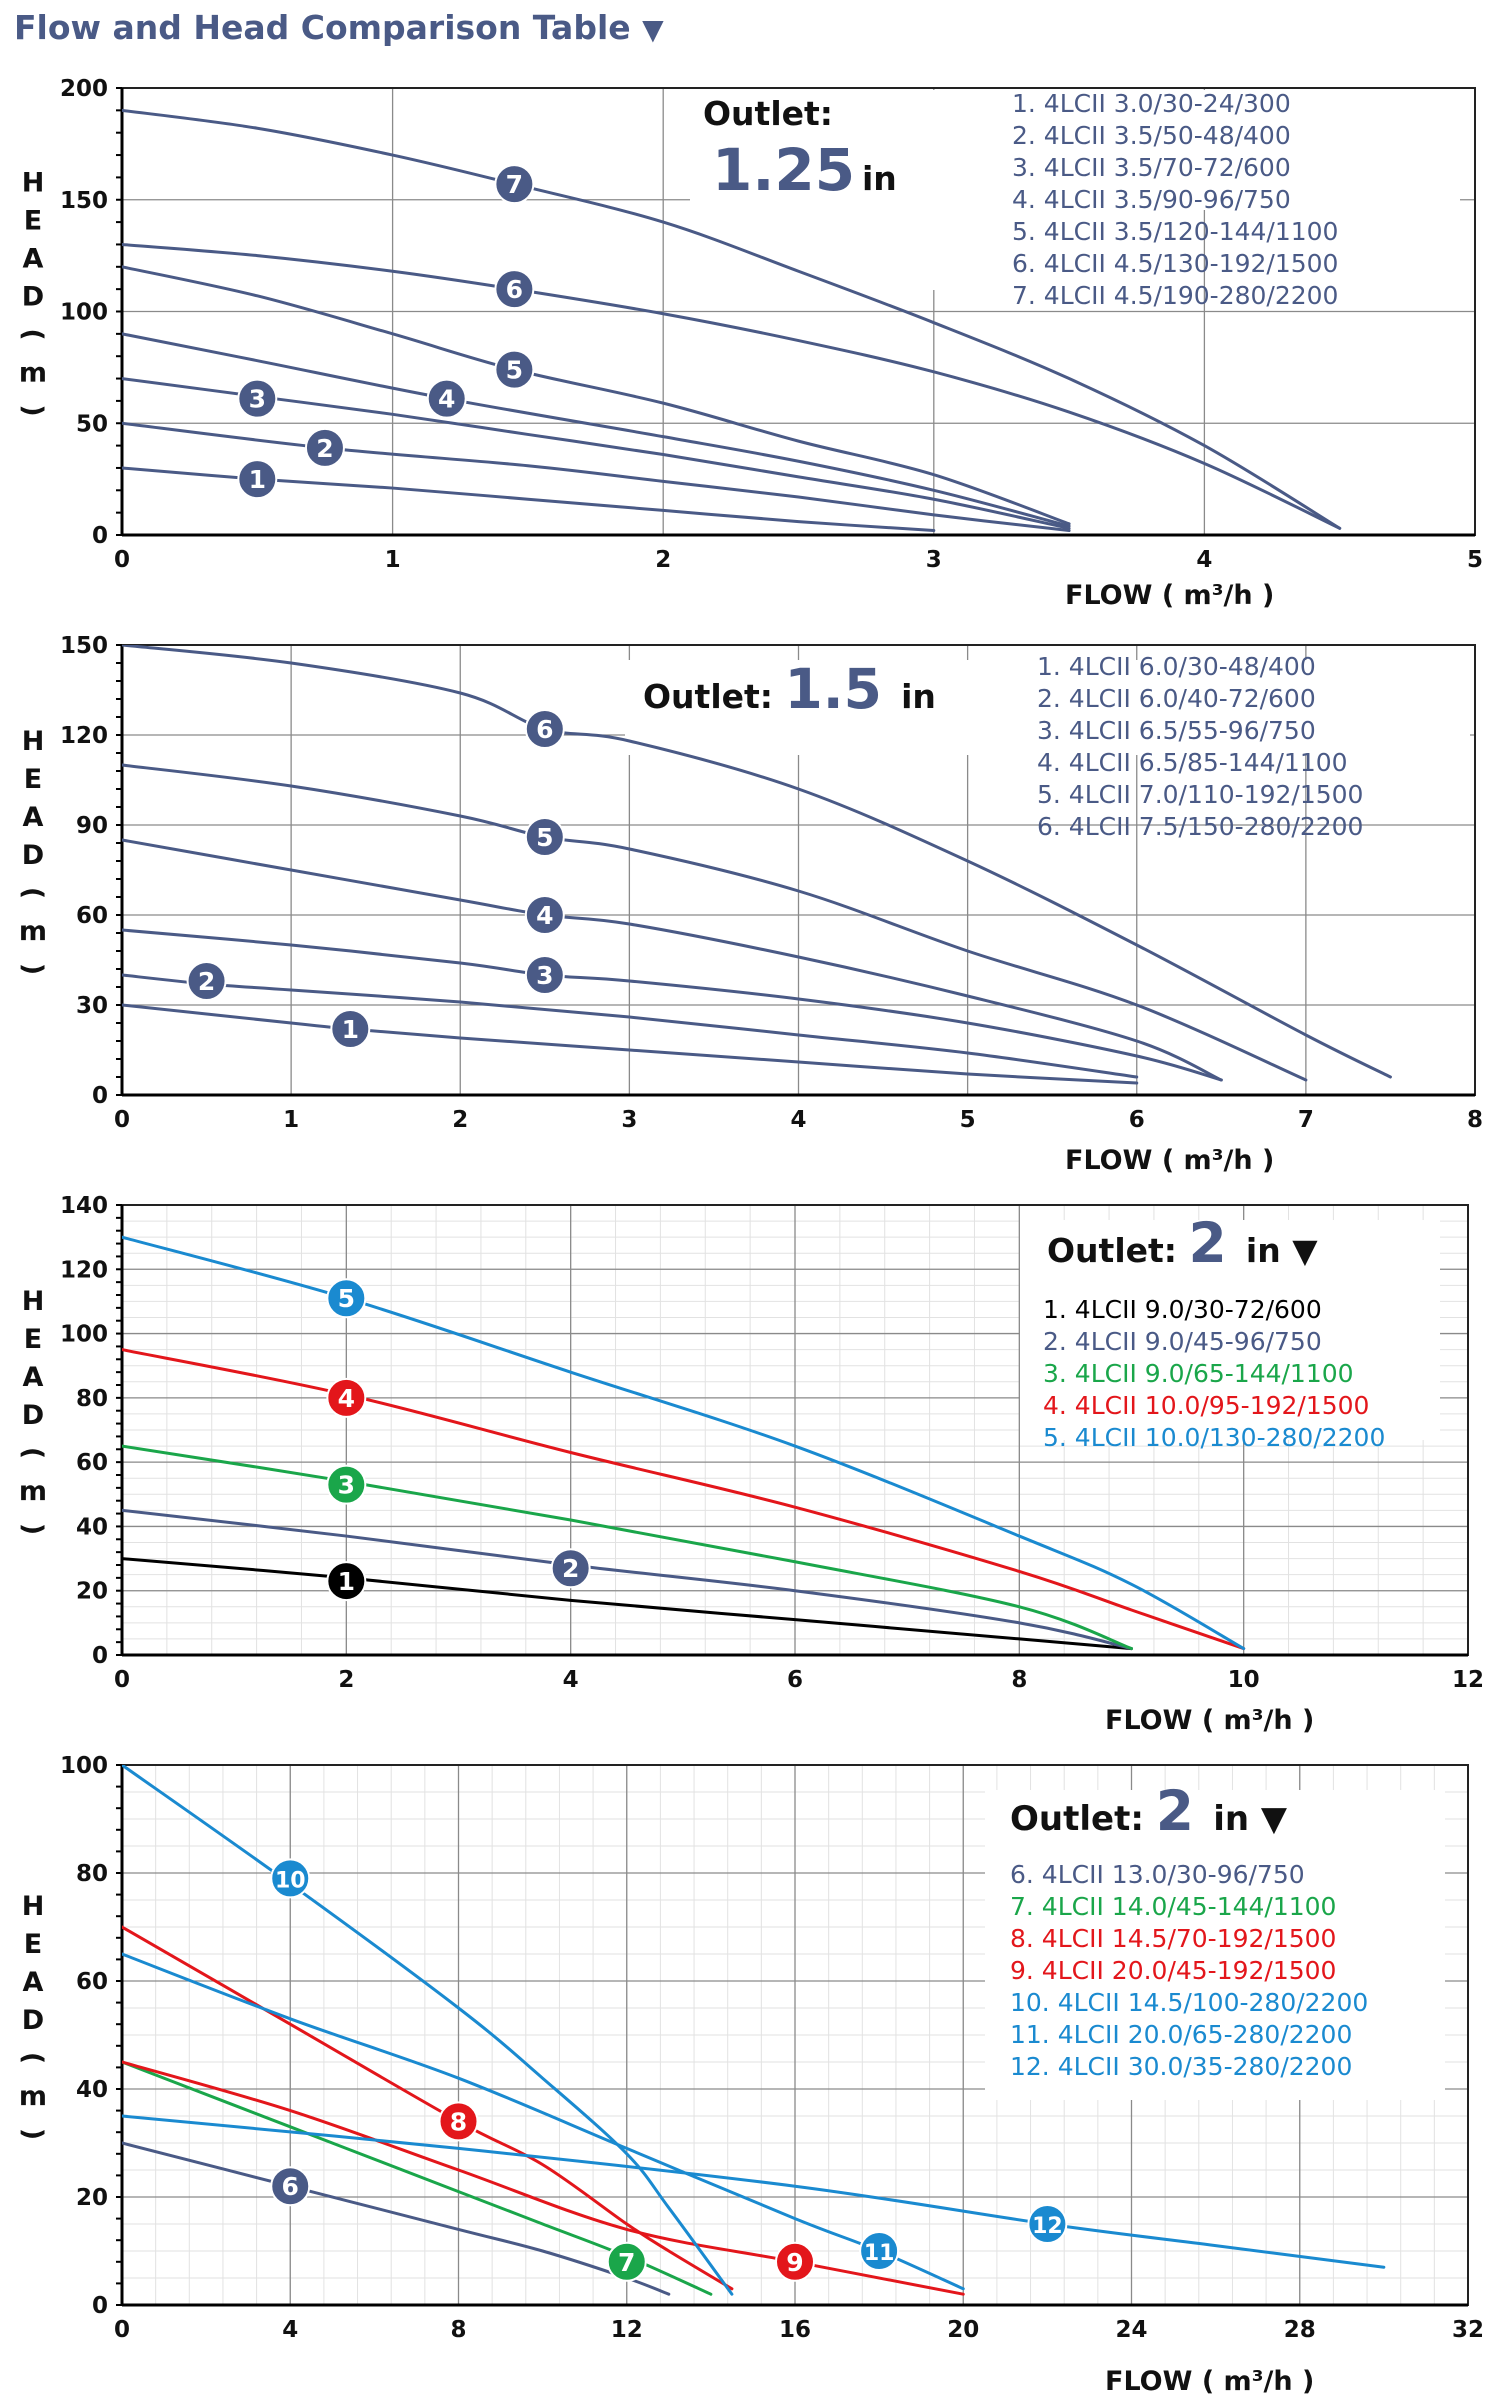 This screenshot has height=2400, width=1500. I want to click on y-tick-label: 200, so click(84, 89).